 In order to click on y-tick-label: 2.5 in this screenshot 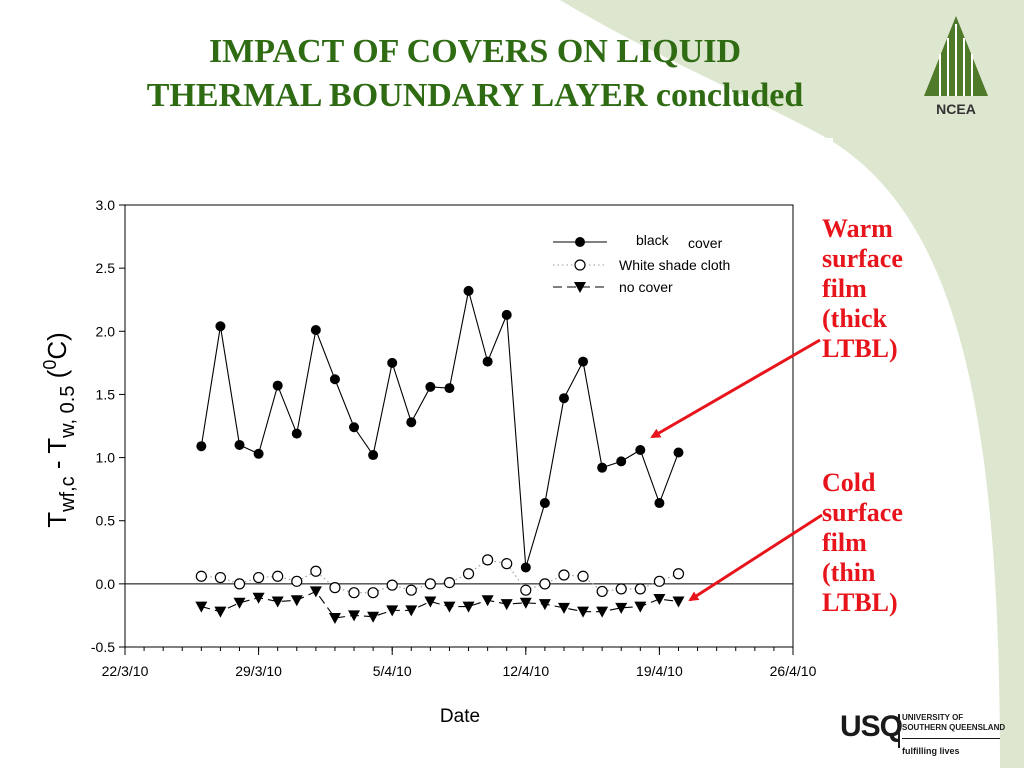, I will do `click(106, 268)`.